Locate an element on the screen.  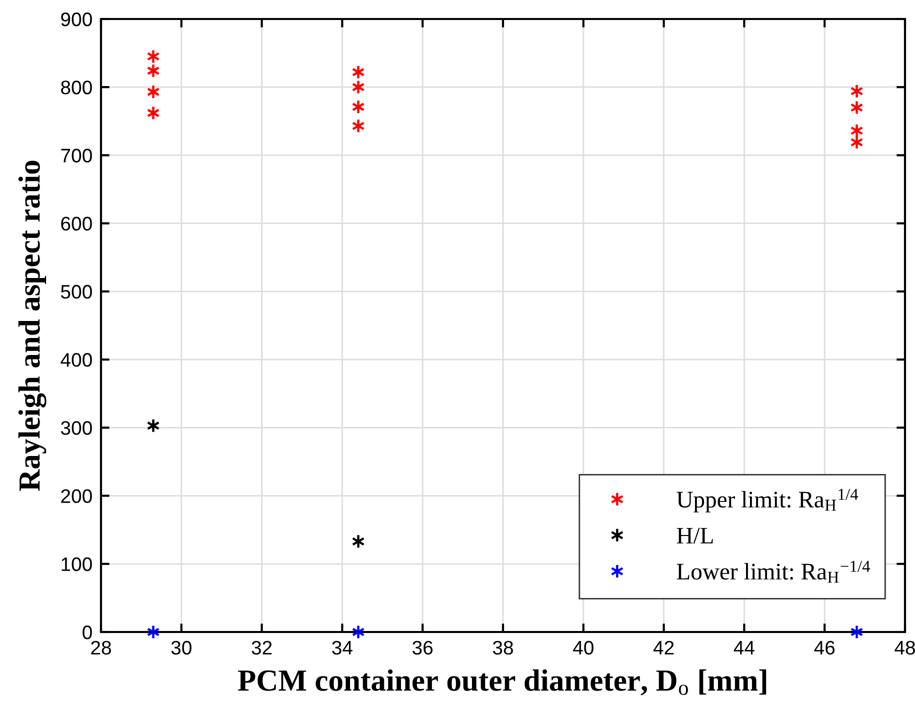
legend-label: Lower limit: Ra$_{H}$$^{−1/4}$ is located at coordinates (773, 571).